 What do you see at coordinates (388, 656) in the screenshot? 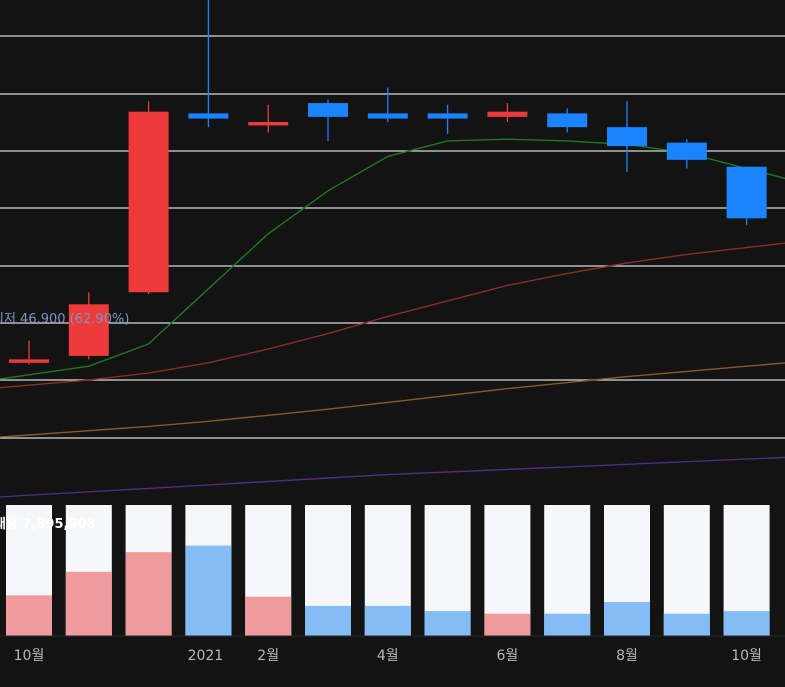
I see `x-tick-label: 4월` at bounding box center [388, 656].